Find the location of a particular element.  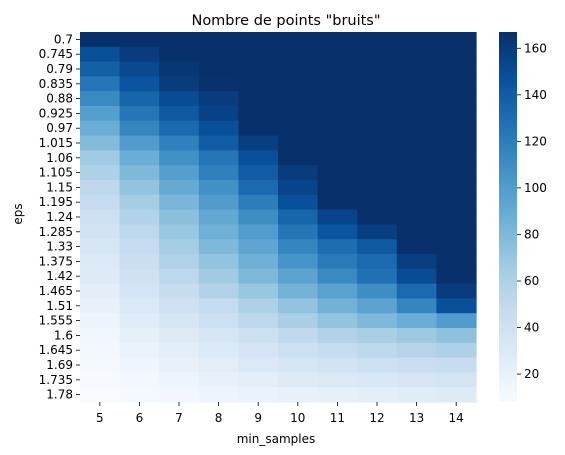

y-tick-label: 1.33 is located at coordinates (59, 247).